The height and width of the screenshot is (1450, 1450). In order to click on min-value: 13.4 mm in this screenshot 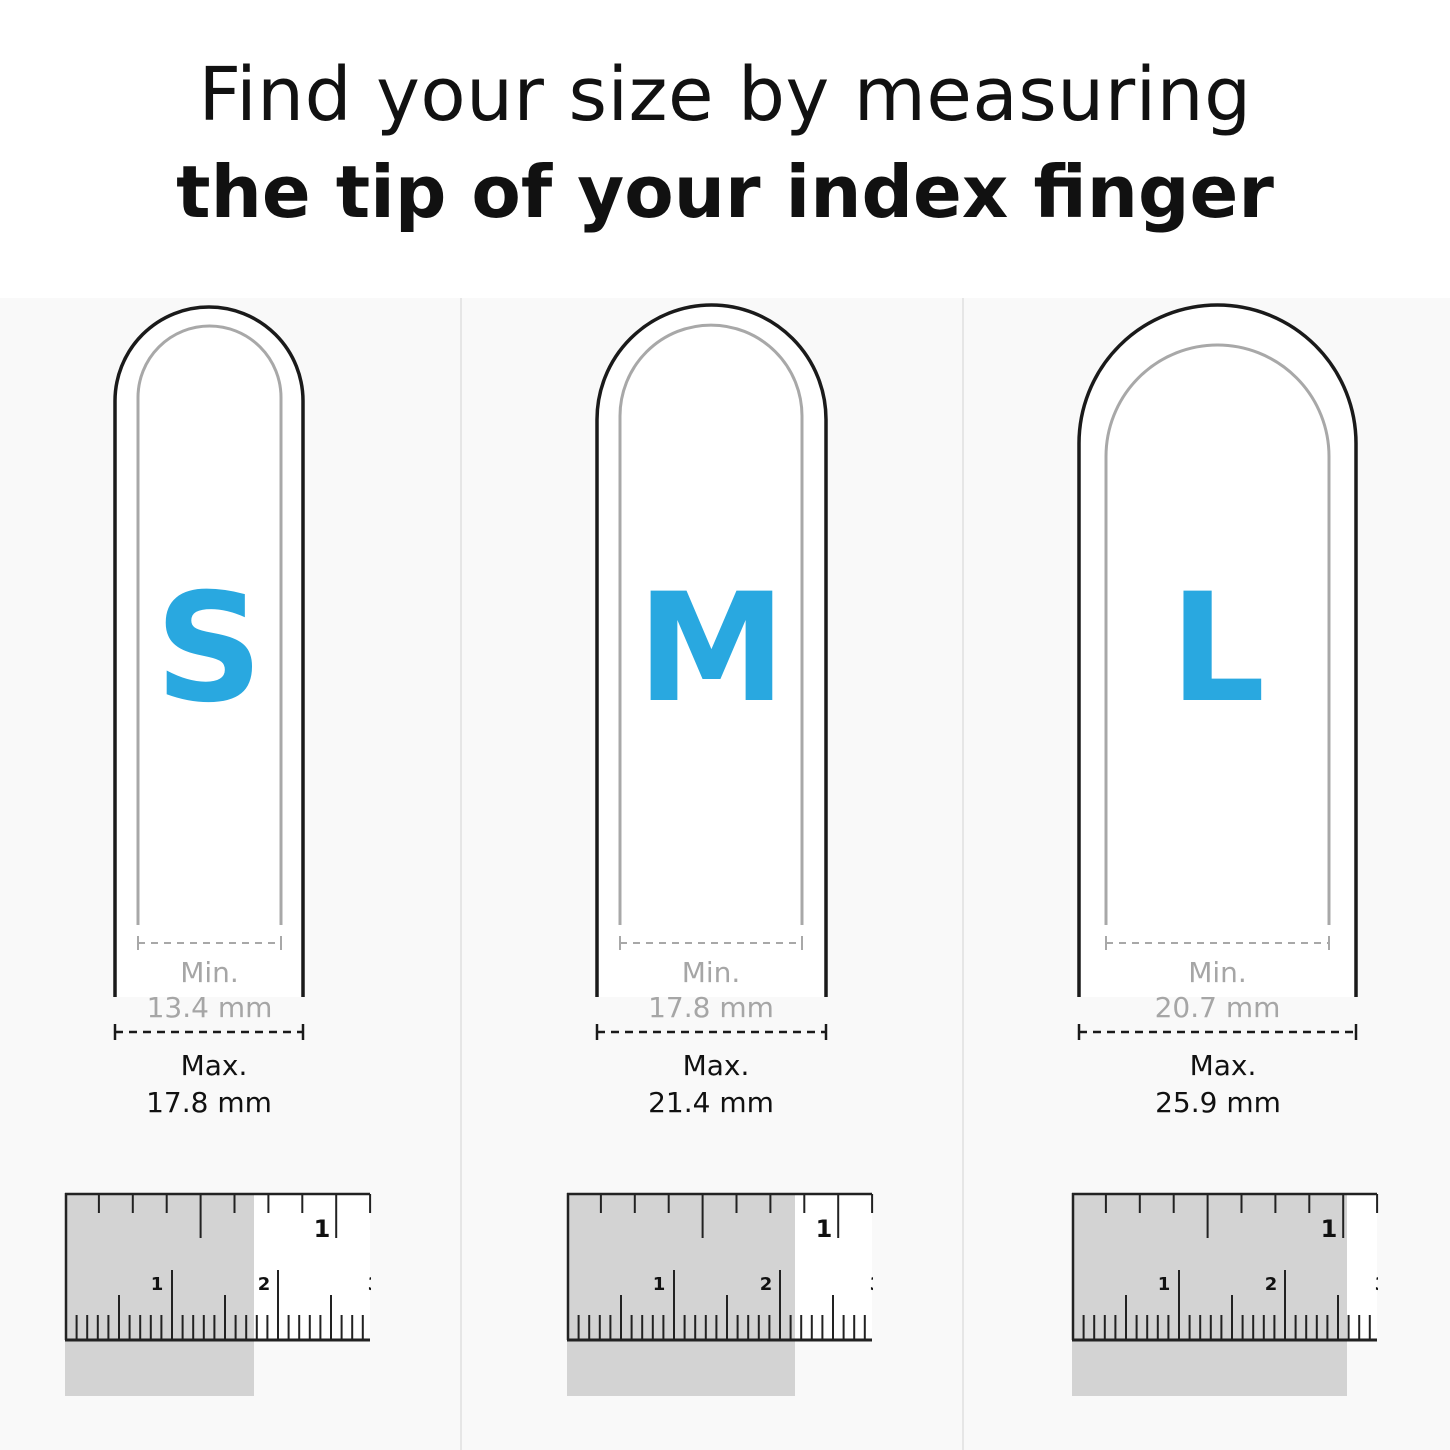, I will do `click(210, 1007)`.